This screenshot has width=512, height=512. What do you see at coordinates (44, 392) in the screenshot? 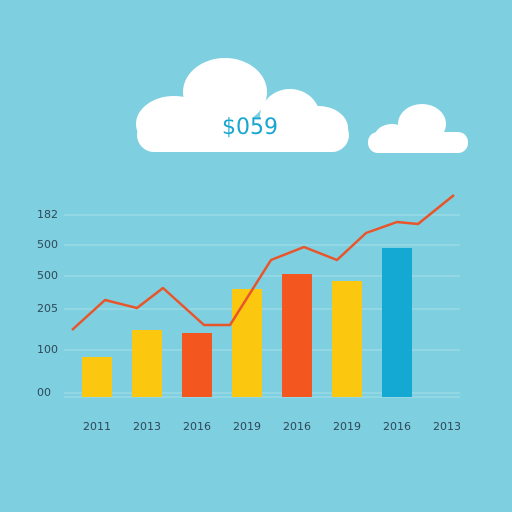
I see `y-tick-label: 00` at bounding box center [44, 392].